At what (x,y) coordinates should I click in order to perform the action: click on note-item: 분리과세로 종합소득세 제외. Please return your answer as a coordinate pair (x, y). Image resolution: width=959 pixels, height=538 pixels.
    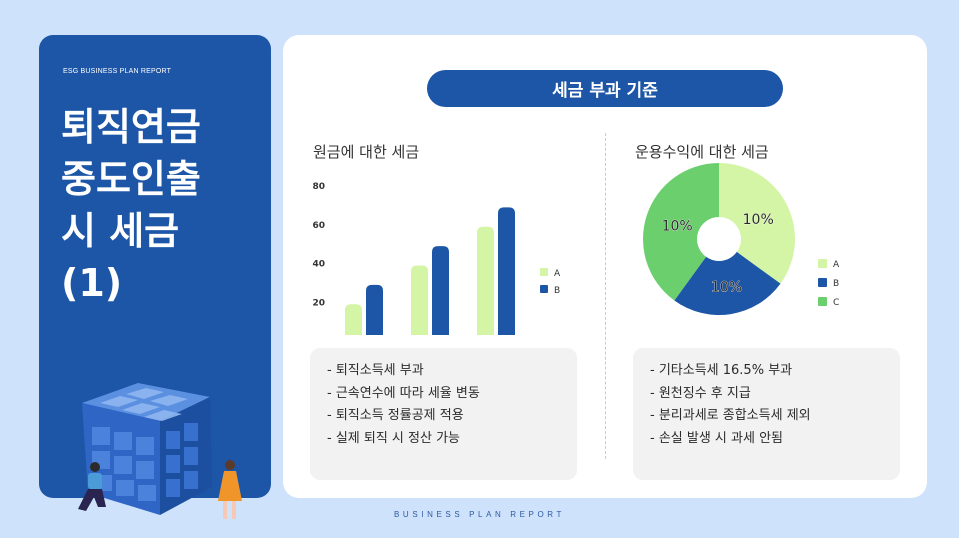
    Looking at the image, I should click on (775, 416).